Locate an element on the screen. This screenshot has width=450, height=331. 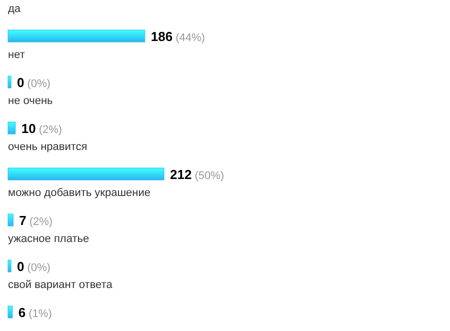
y-tick-label: да is located at coordinates (15, 9).